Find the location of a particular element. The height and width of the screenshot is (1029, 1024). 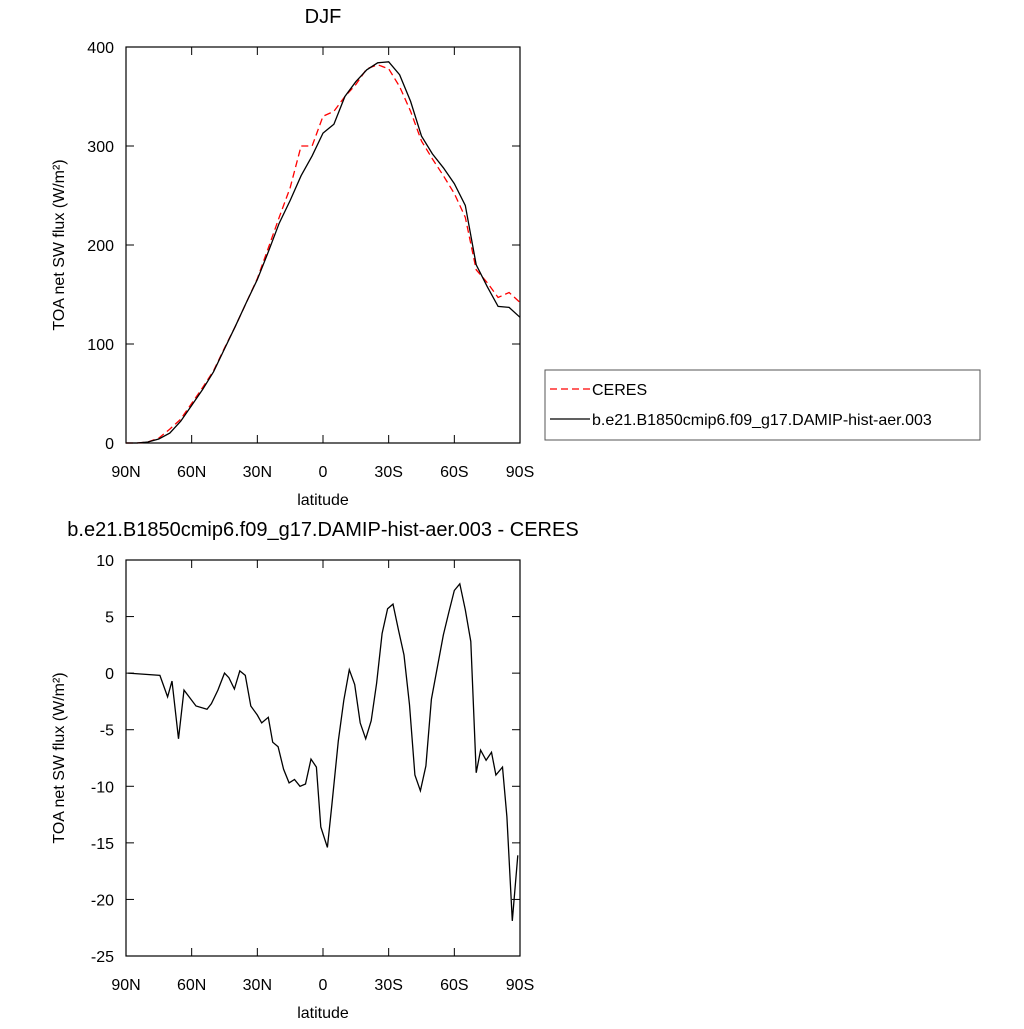

y-tick-label: -20 is located at coordinates (102, 900).